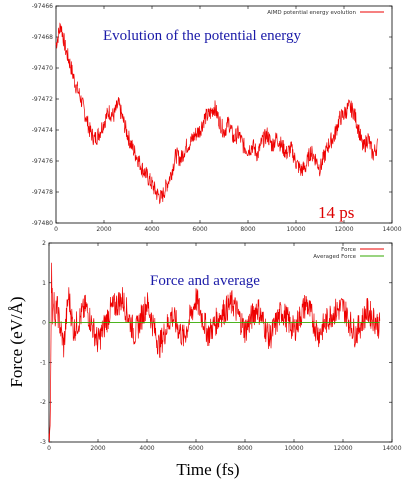  Describe the element at coordinates (207, 469) in the screenshot. I see `force-x-axis-label: Time (fs)` at that location.